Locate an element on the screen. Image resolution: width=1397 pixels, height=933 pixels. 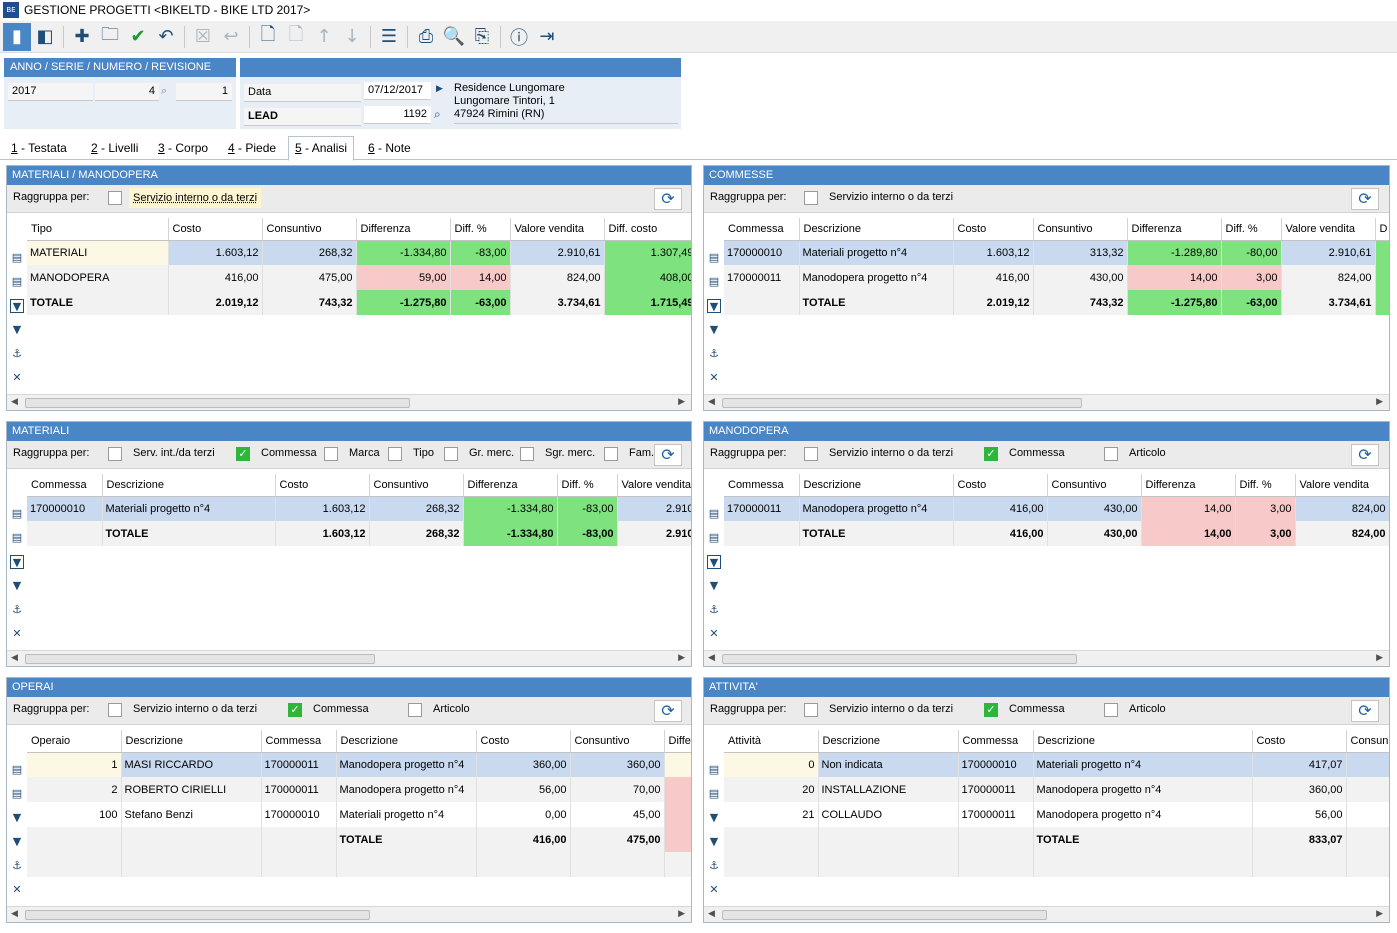
layout-icon: ◧ is located at coordinates (45, 36).